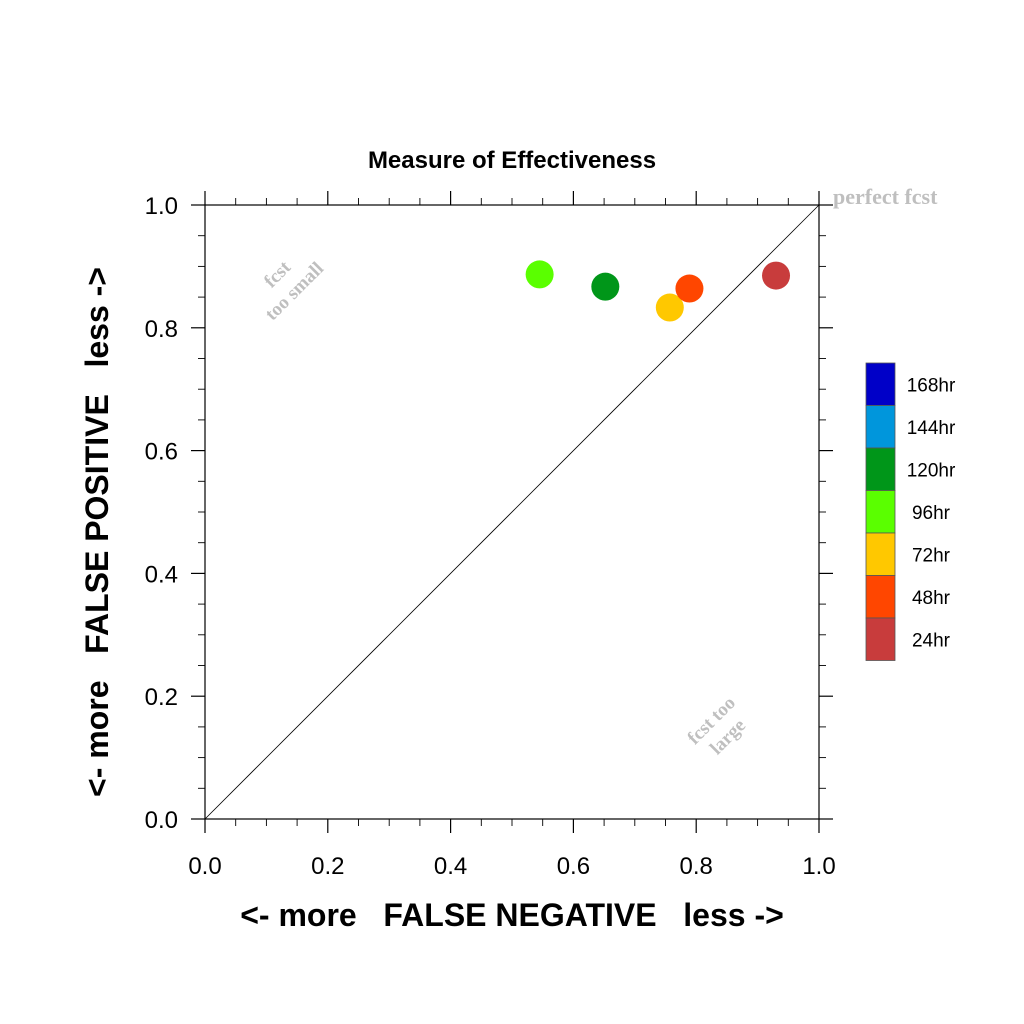  What do you see at coordinates (931, 470) in the screenshot?
I see `legend-label: 120hr` at bounding box center [931, 470].